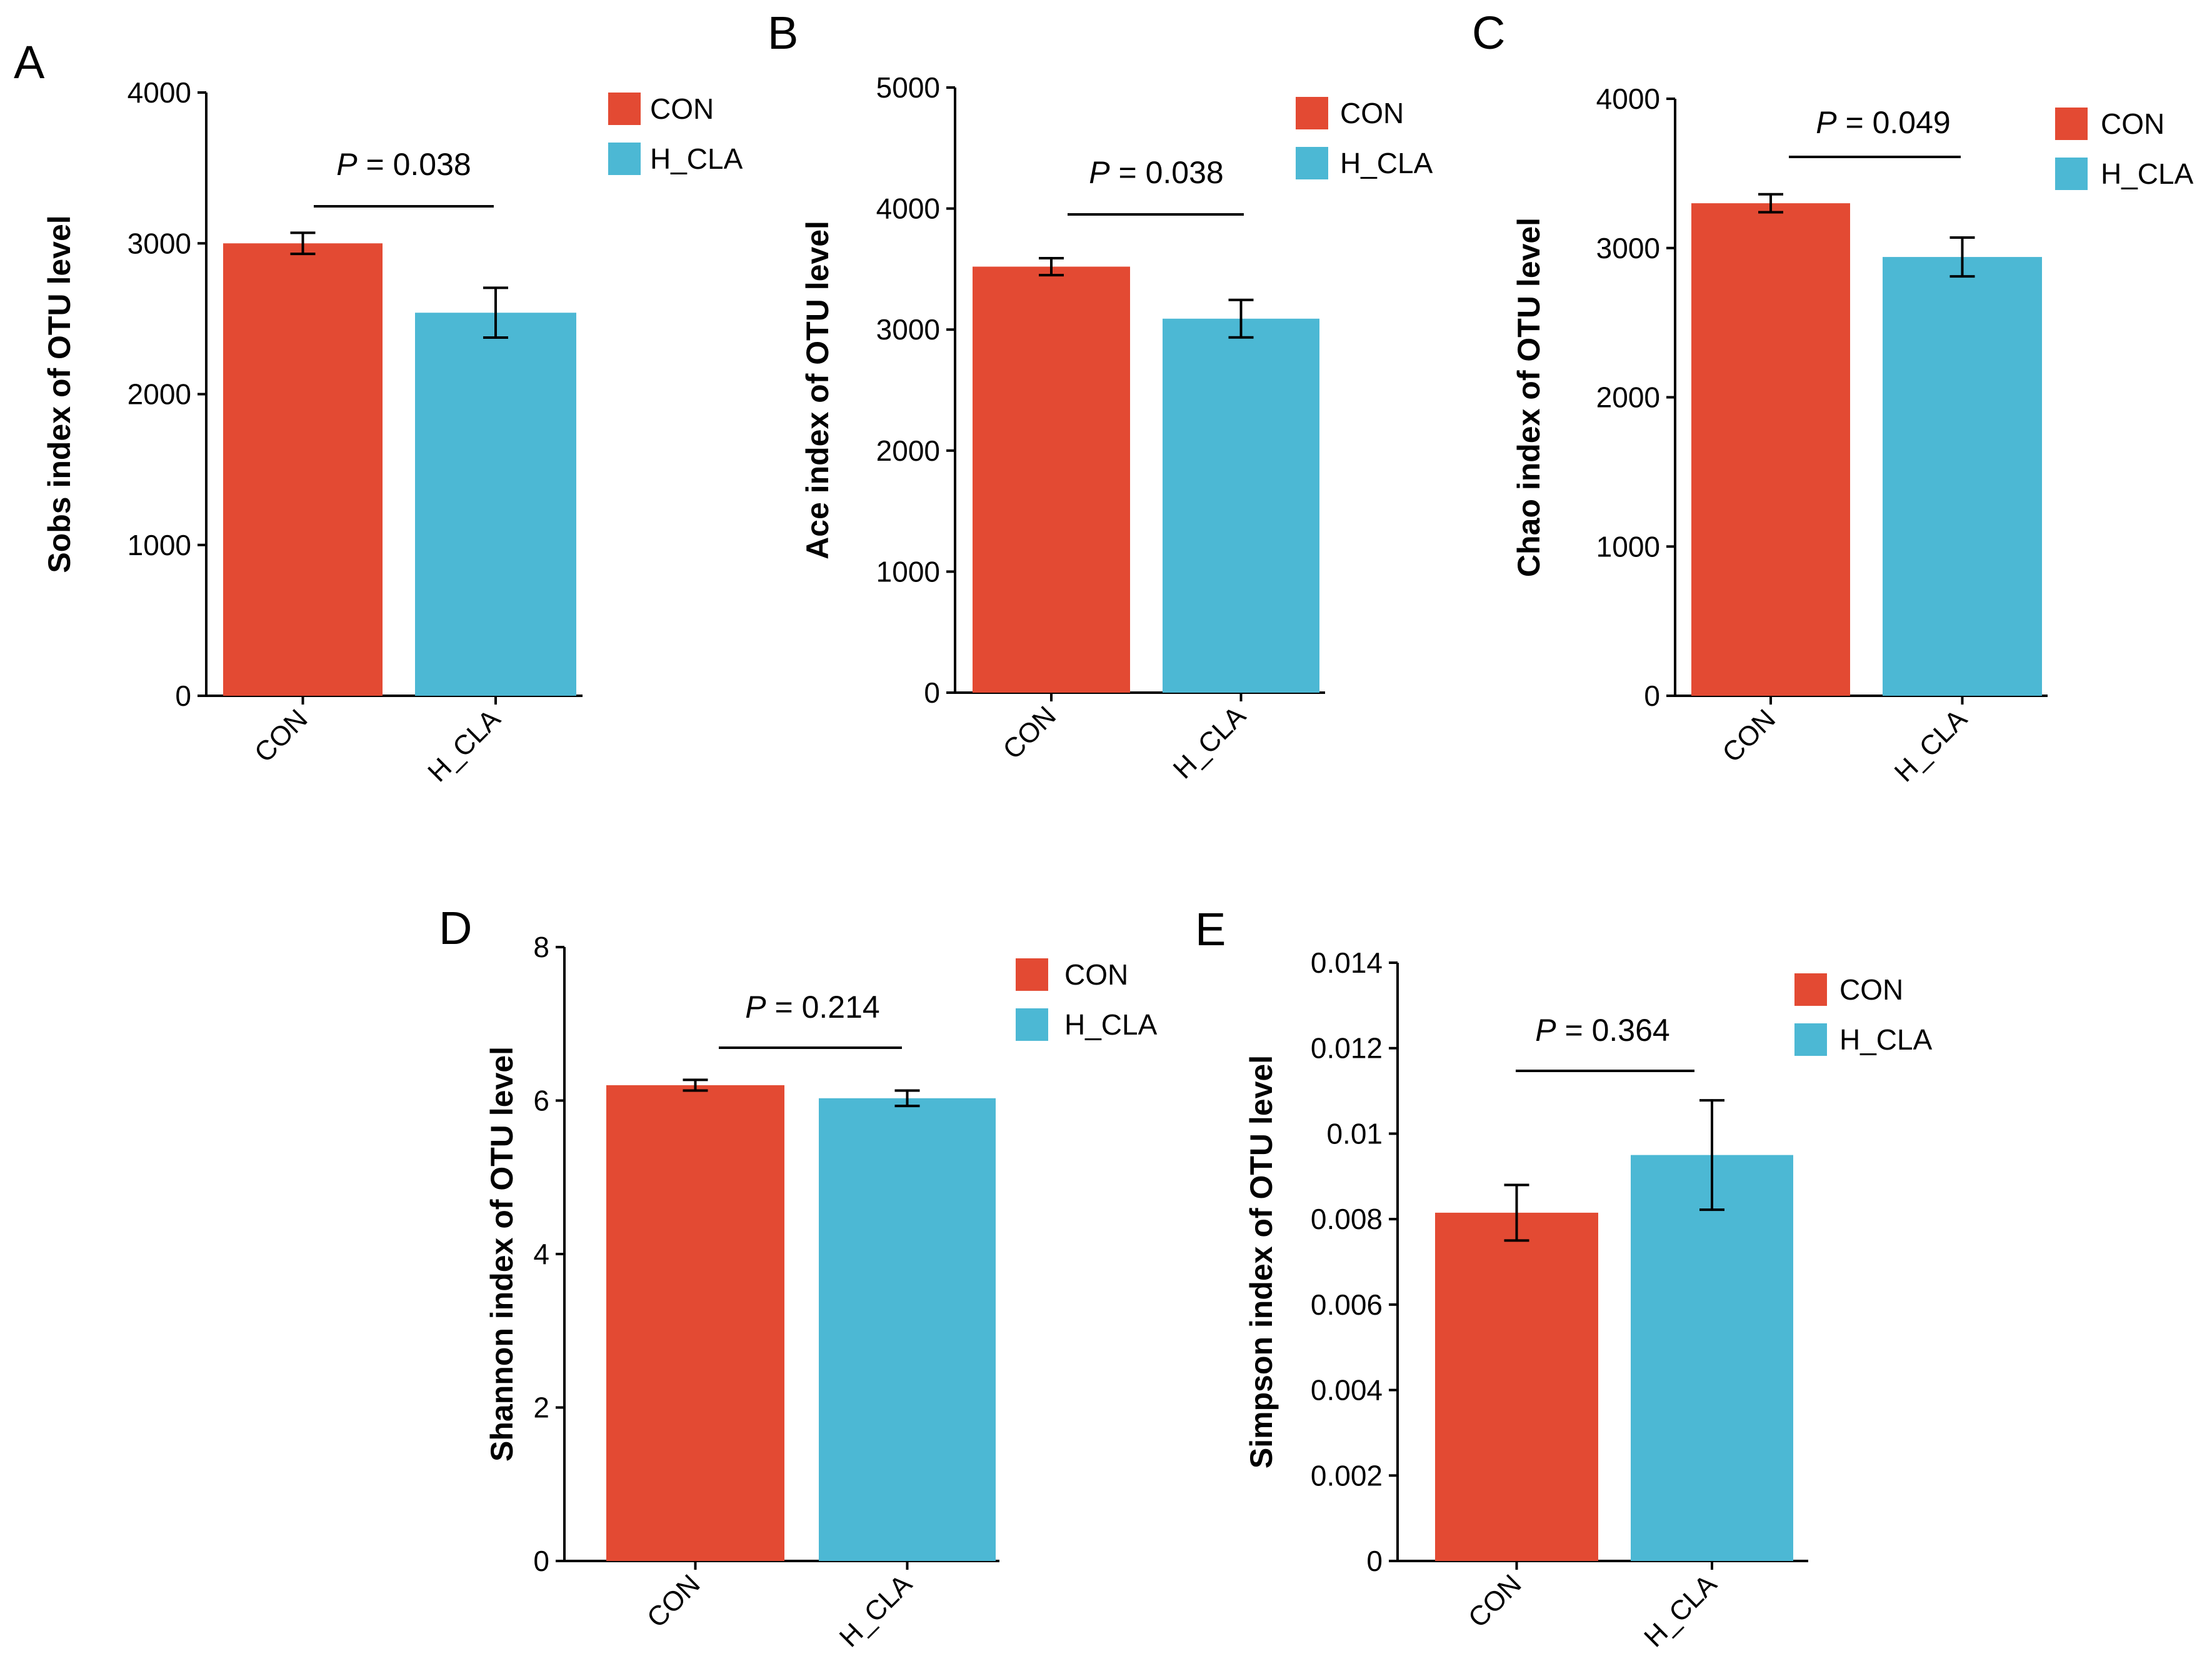 This screenshot has height=1676, width=2212. Describe the element at coordinates (1354, 1133) in the screenshot. I see `y-tick-label: 0.01` at that location.